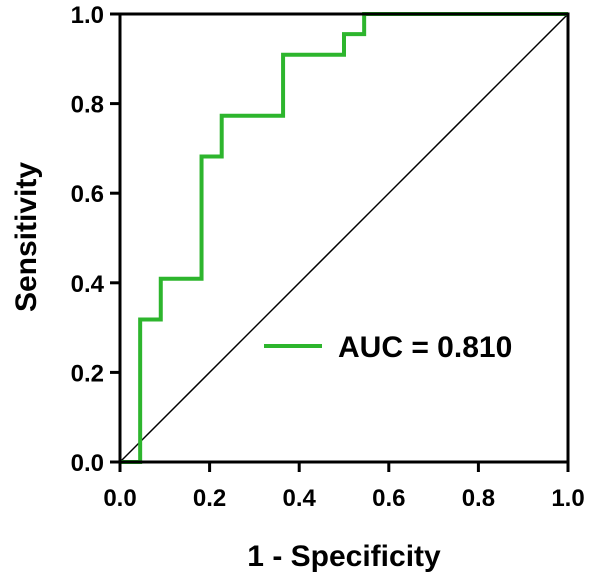 This screenshot has height=582, width=591. I want to click on y-tick-label: 0.8, so click(87, 105).